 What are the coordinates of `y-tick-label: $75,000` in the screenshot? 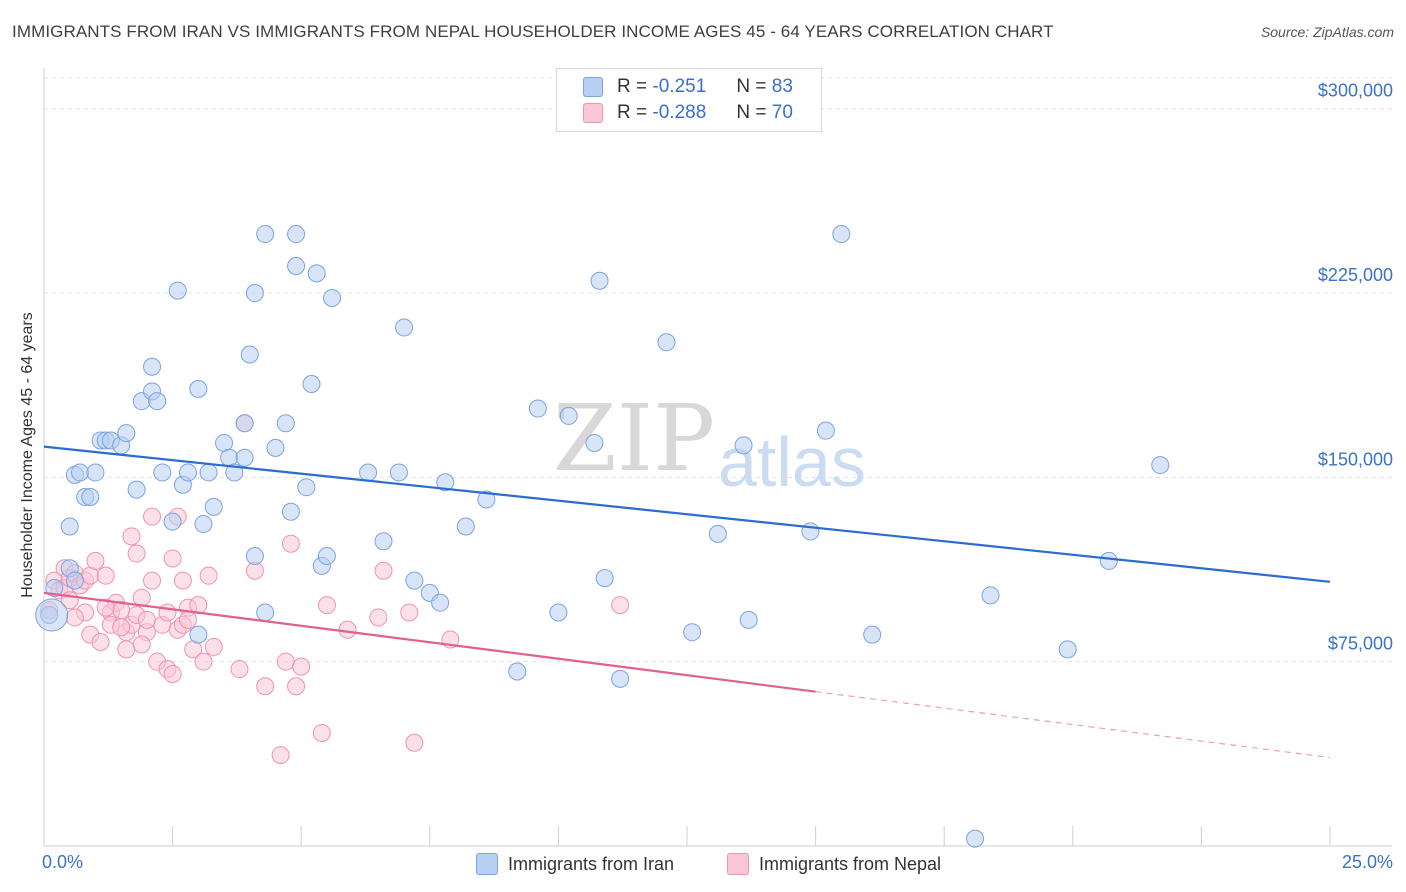 It's located at (1360, 644).